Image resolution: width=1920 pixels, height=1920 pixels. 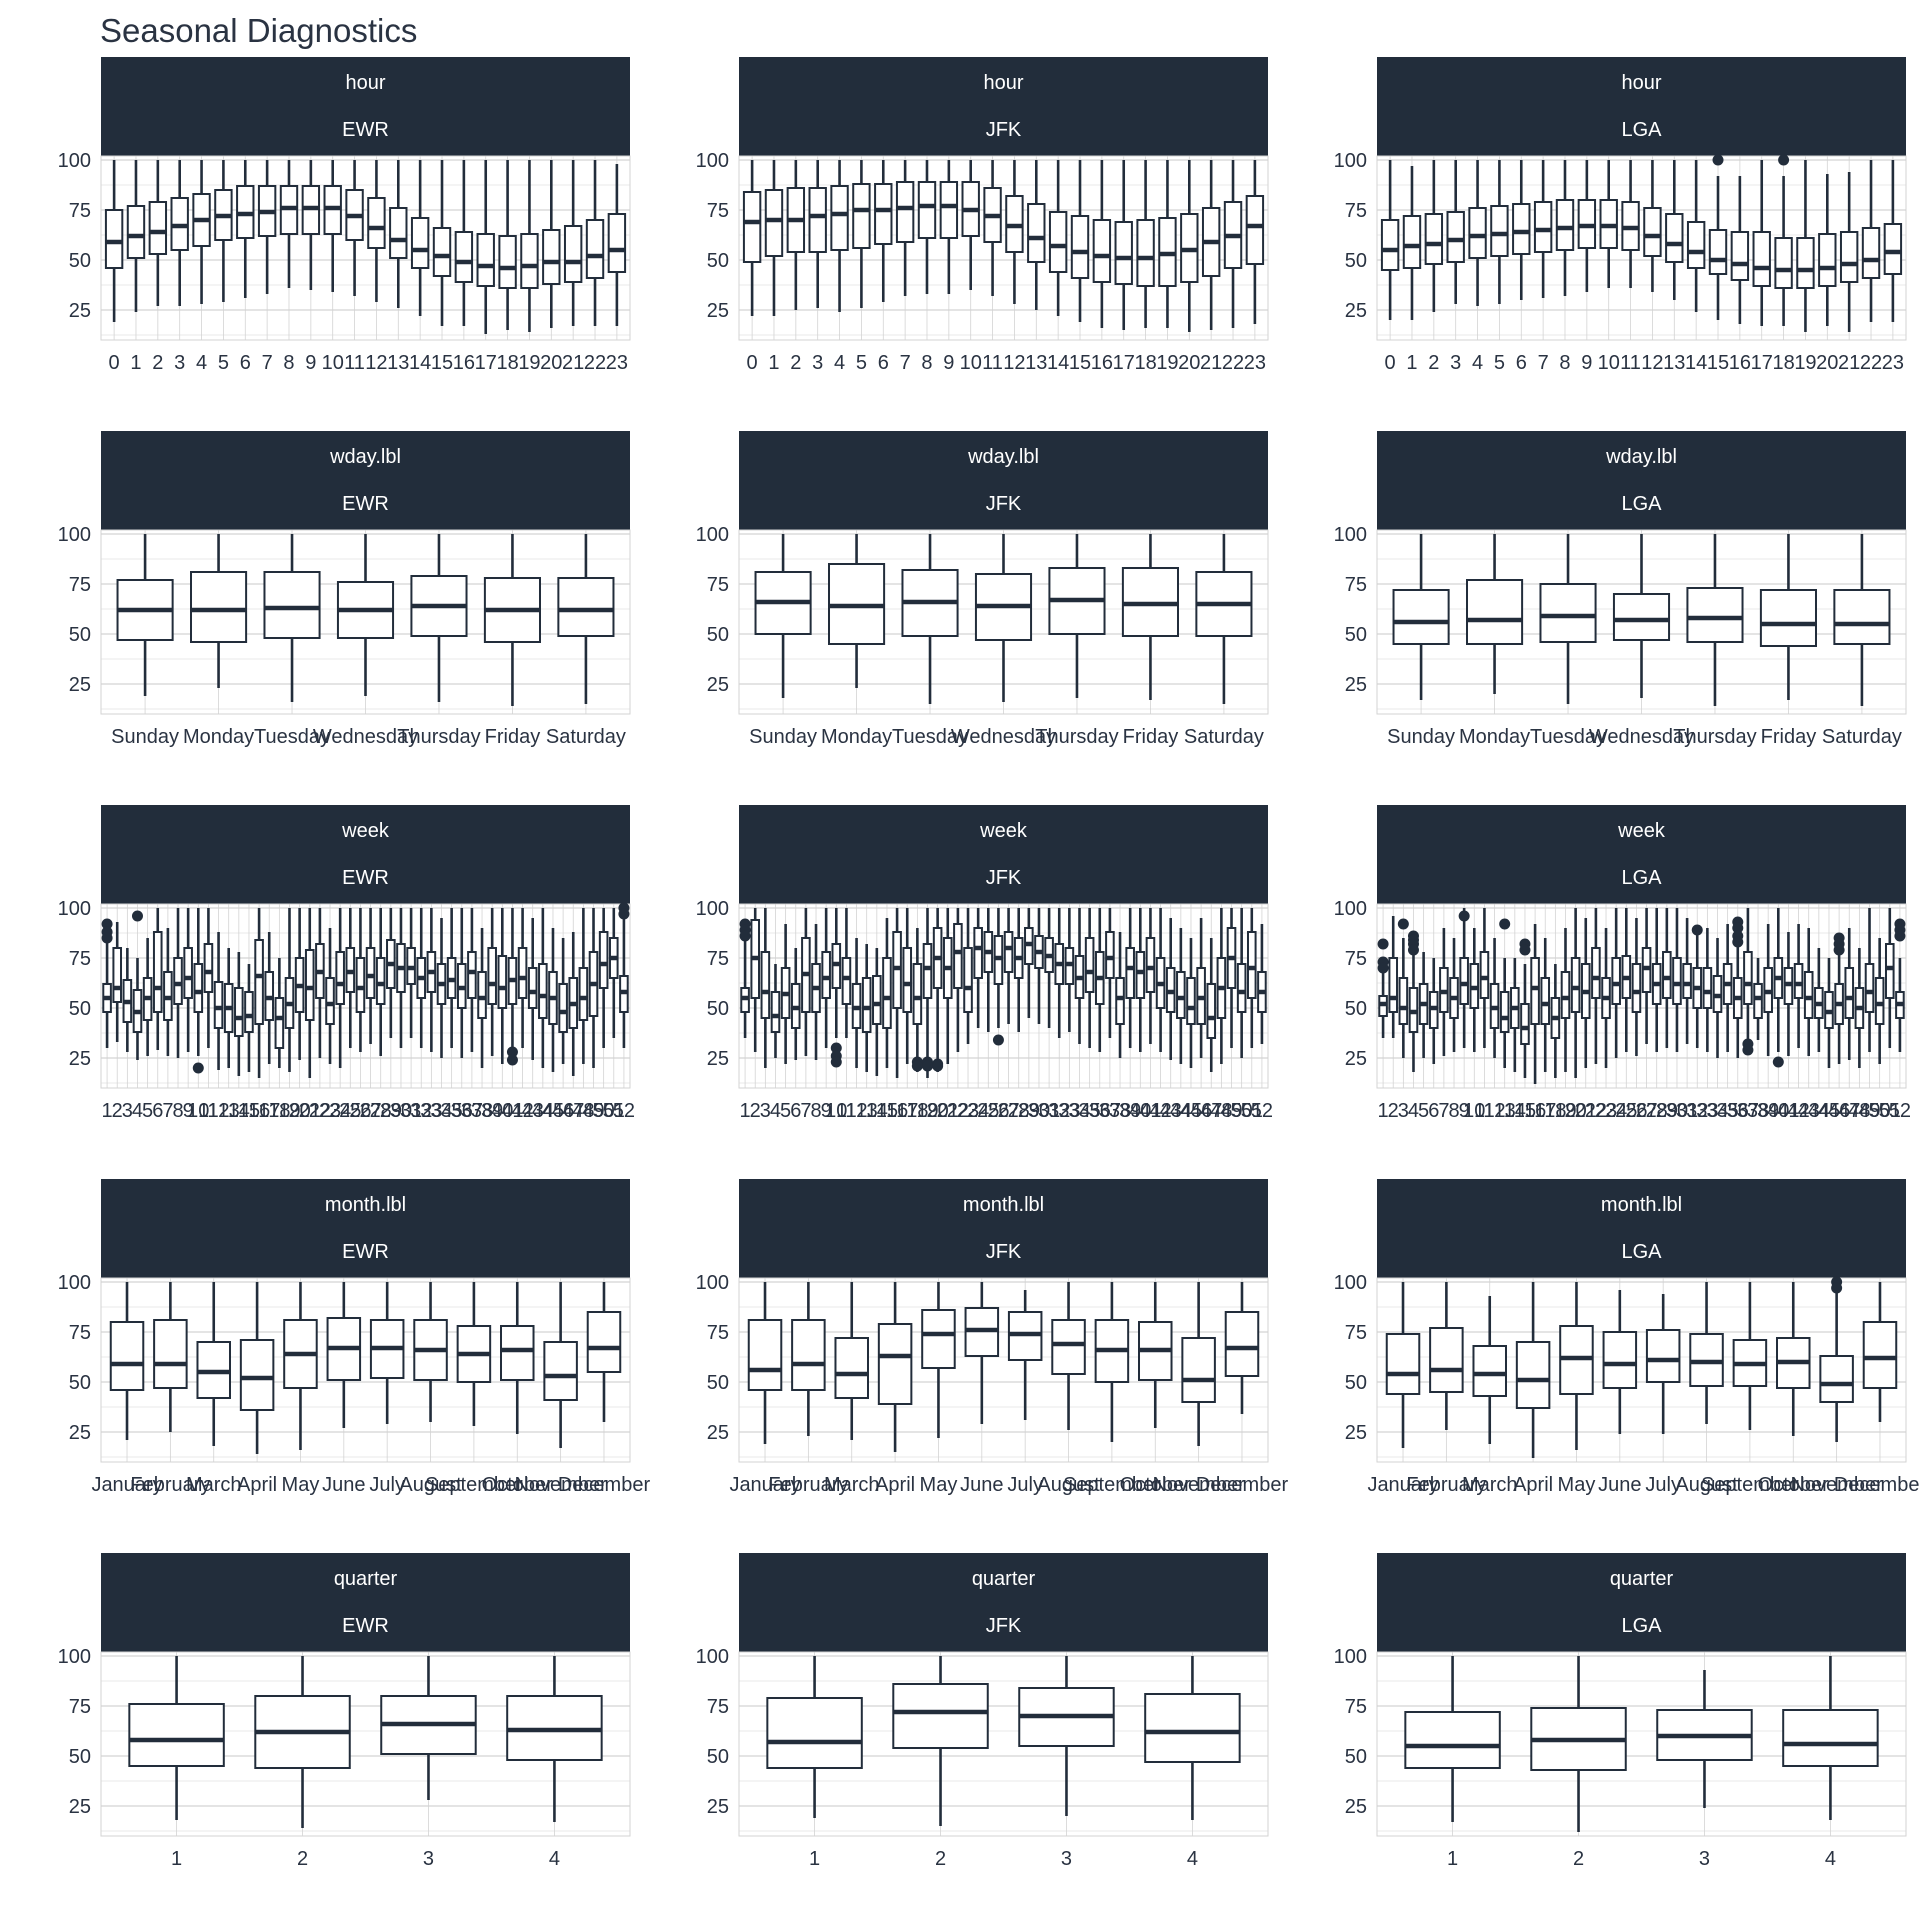 I want to click on x-tick-label: June, so click(x=1619, y=1485).